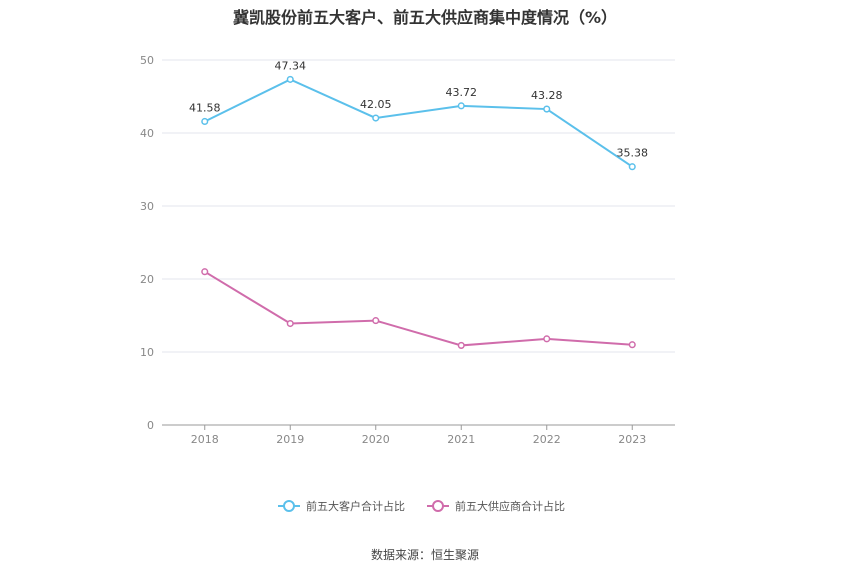  What do you see at coordinates (547, 95) in the screenshot?
I see `data-label: 43.28` at bounding box center [547, 95].